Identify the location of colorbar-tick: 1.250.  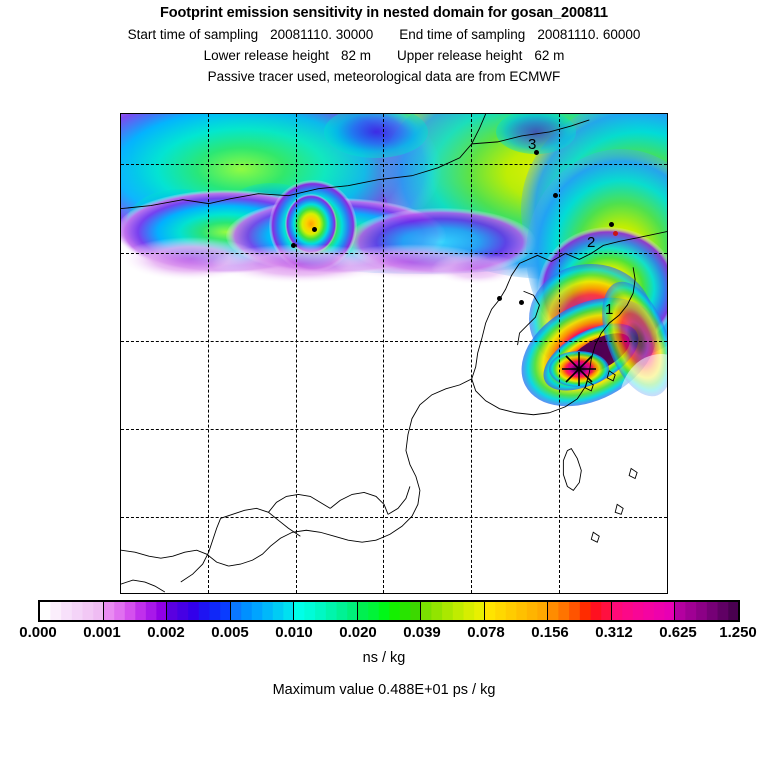
(738, 632).